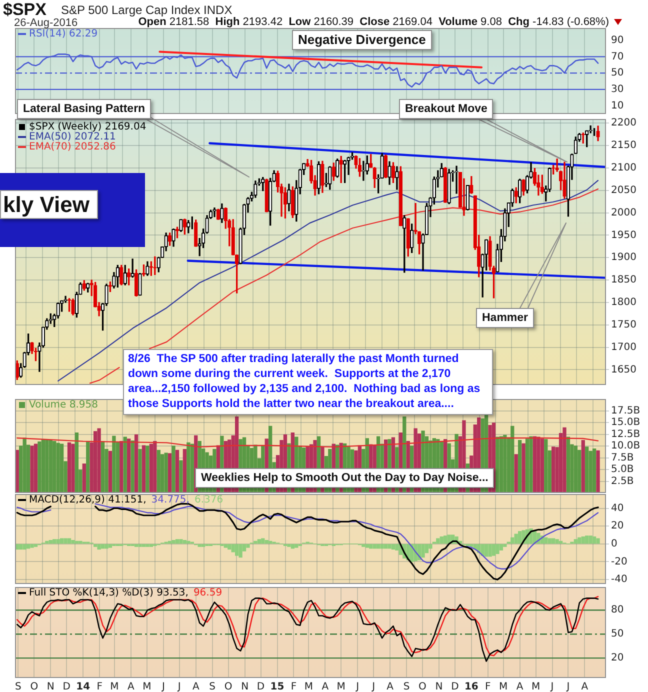 This screenshot has width=648, height=692. What do you see at coordinates (72, 147) in the screenshot?
I see `legend-label: EMA(70) 2052.86` at bounding box center [72, 147].